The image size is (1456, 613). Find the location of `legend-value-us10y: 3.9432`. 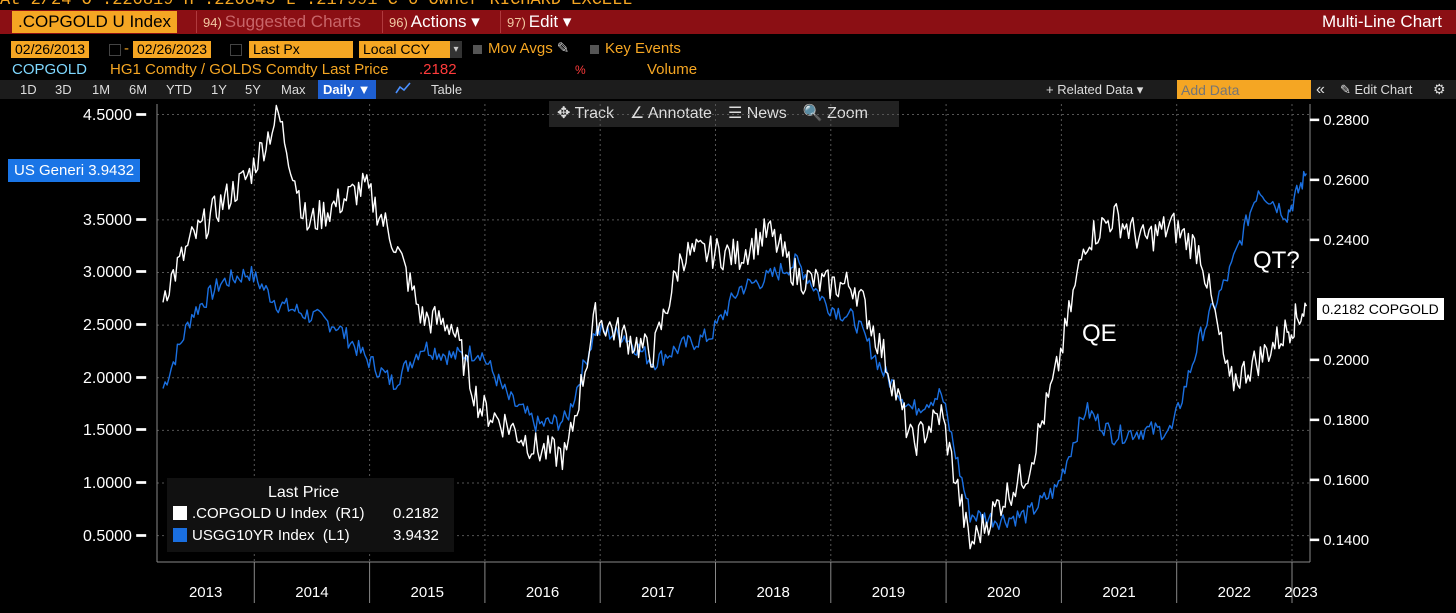

legend-value-us10y: 3.9432 is located at coordinates (416, 535).